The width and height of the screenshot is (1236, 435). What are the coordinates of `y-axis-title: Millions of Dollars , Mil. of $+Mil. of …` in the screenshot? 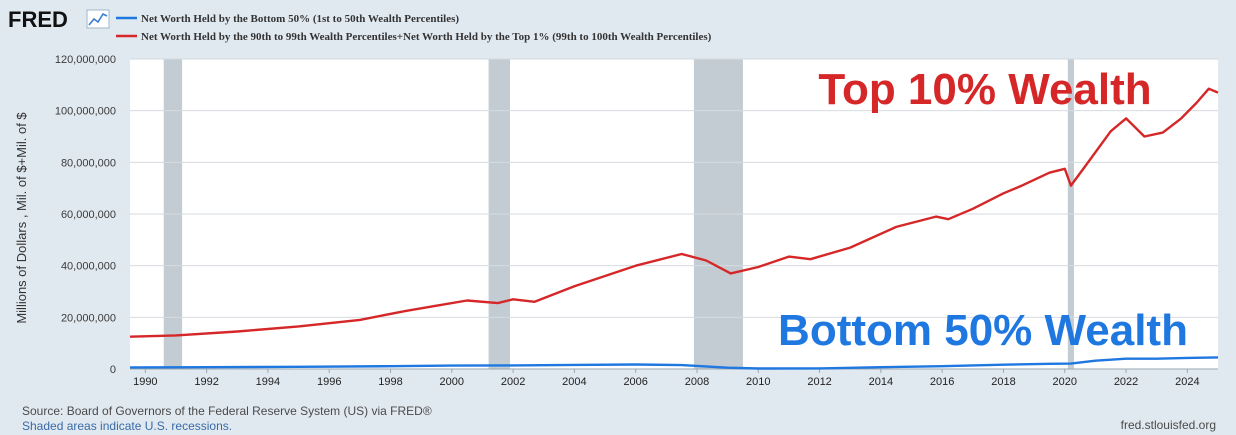 It's located at (21, 218).